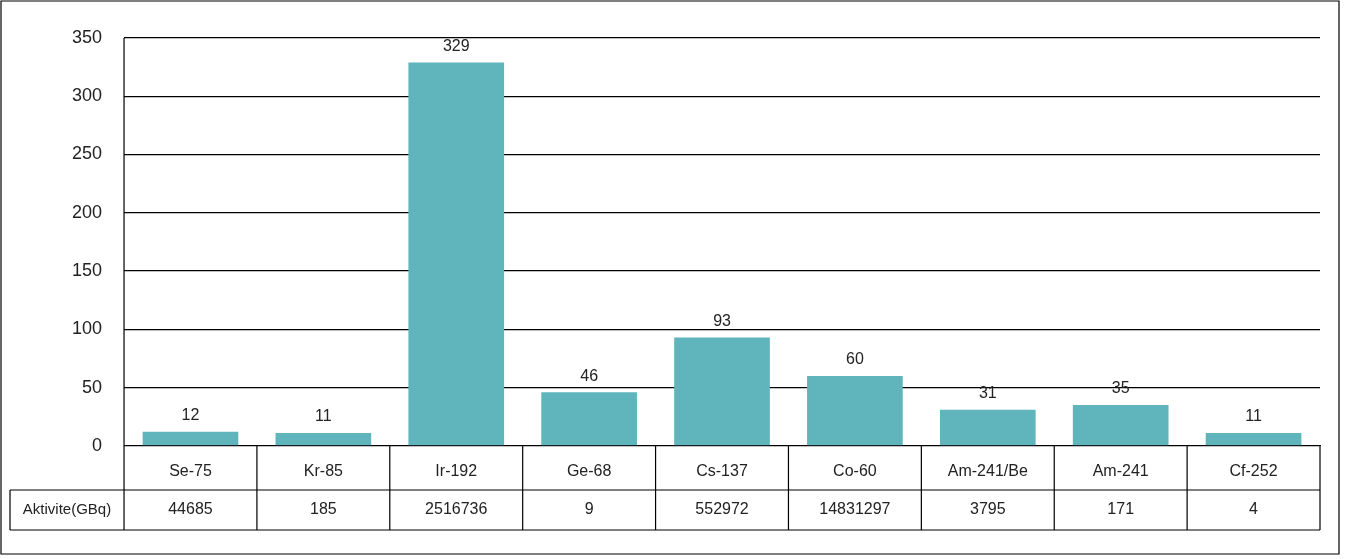 This screenshot has height=559, width=1352. Describe the element at coordinates (323, 509) in the screenshot. I see `text: 185` at that location.